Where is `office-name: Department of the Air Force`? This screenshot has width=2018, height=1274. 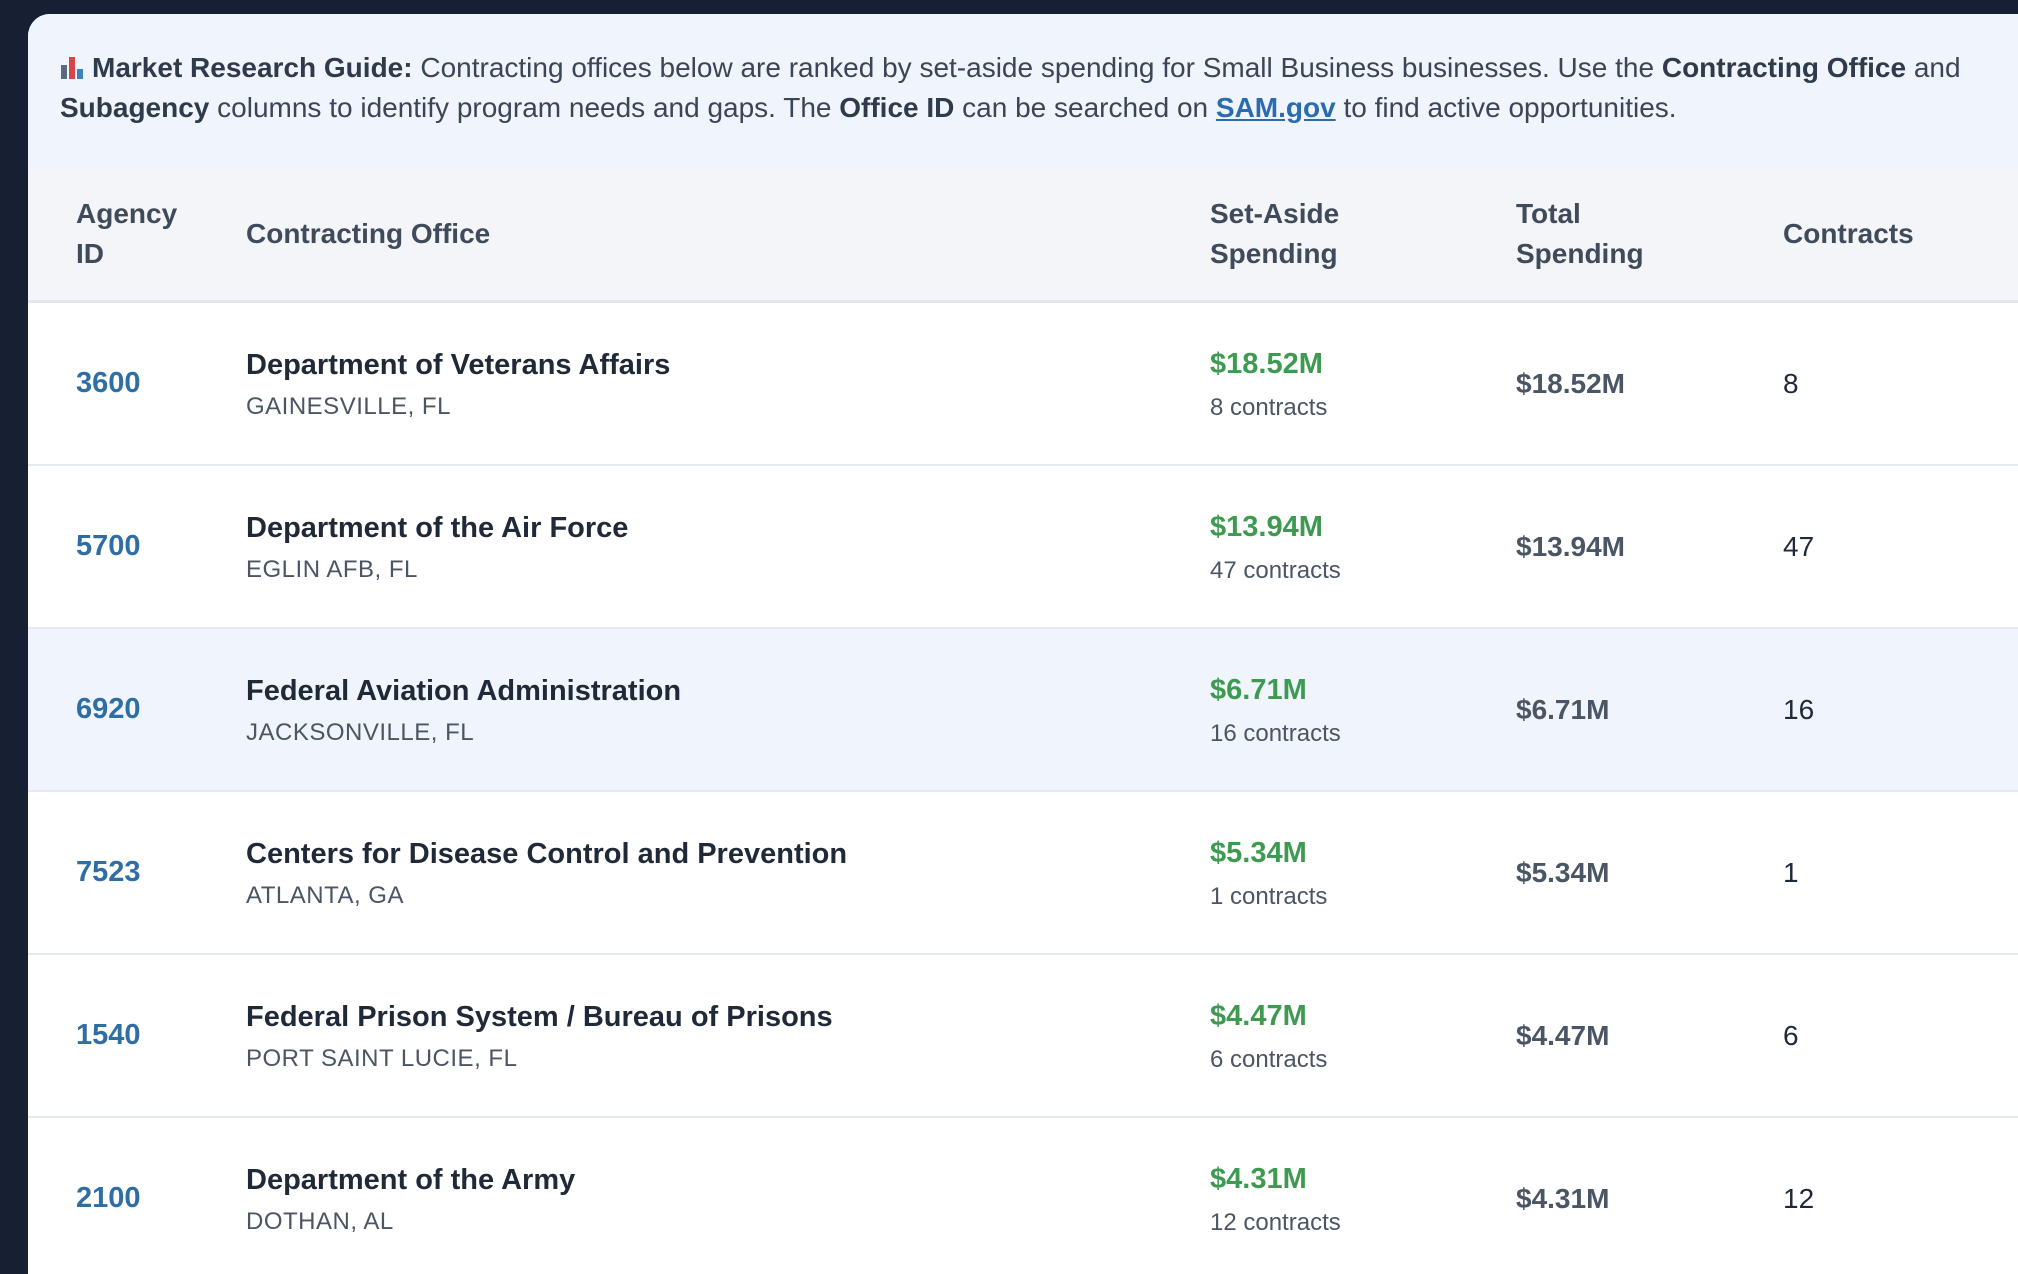 office-name: Department of the Air Force is located at coordinates (437, 527).